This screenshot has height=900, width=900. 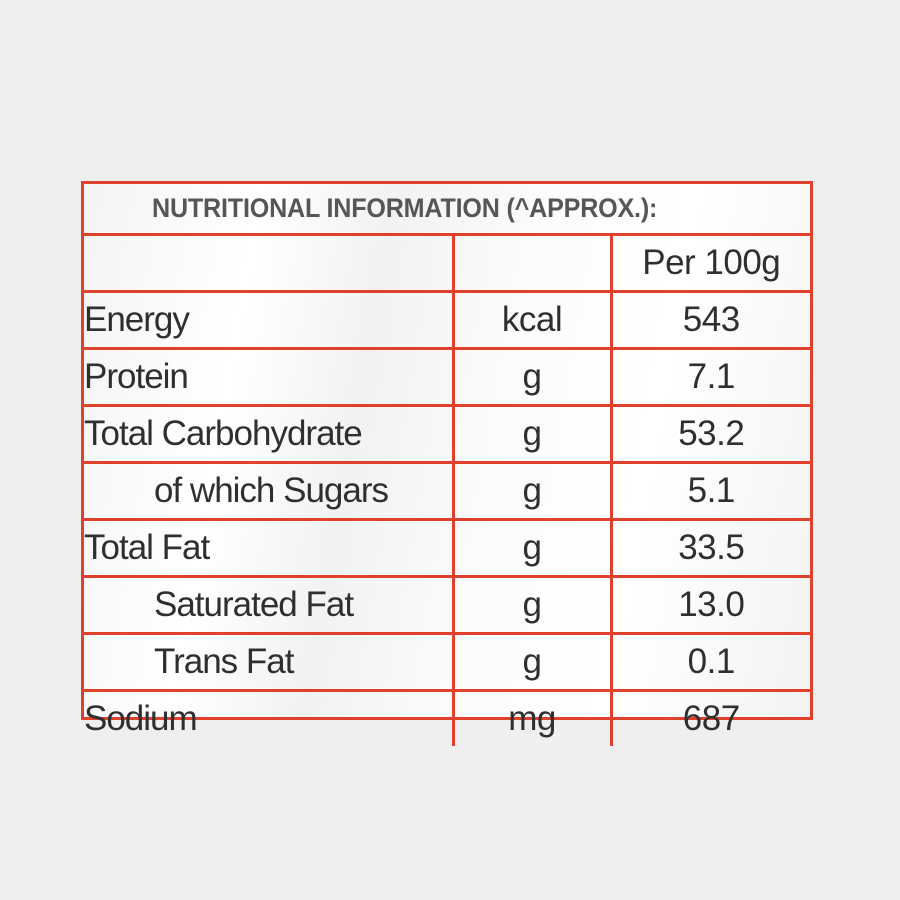 I want to click on nutrition-title: NUTRITIONAL INFORMATION (^APPROX.):, so click(x=405, y=208).